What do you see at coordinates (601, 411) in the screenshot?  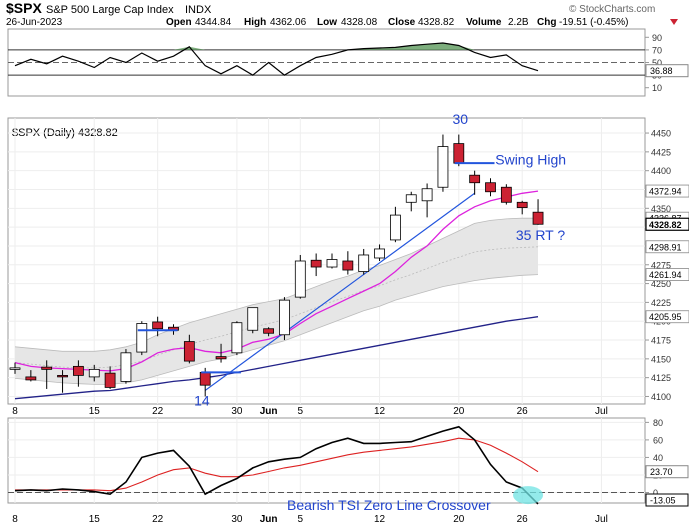 I see `price-x-label: Jul` at bounding box center [601, 411].